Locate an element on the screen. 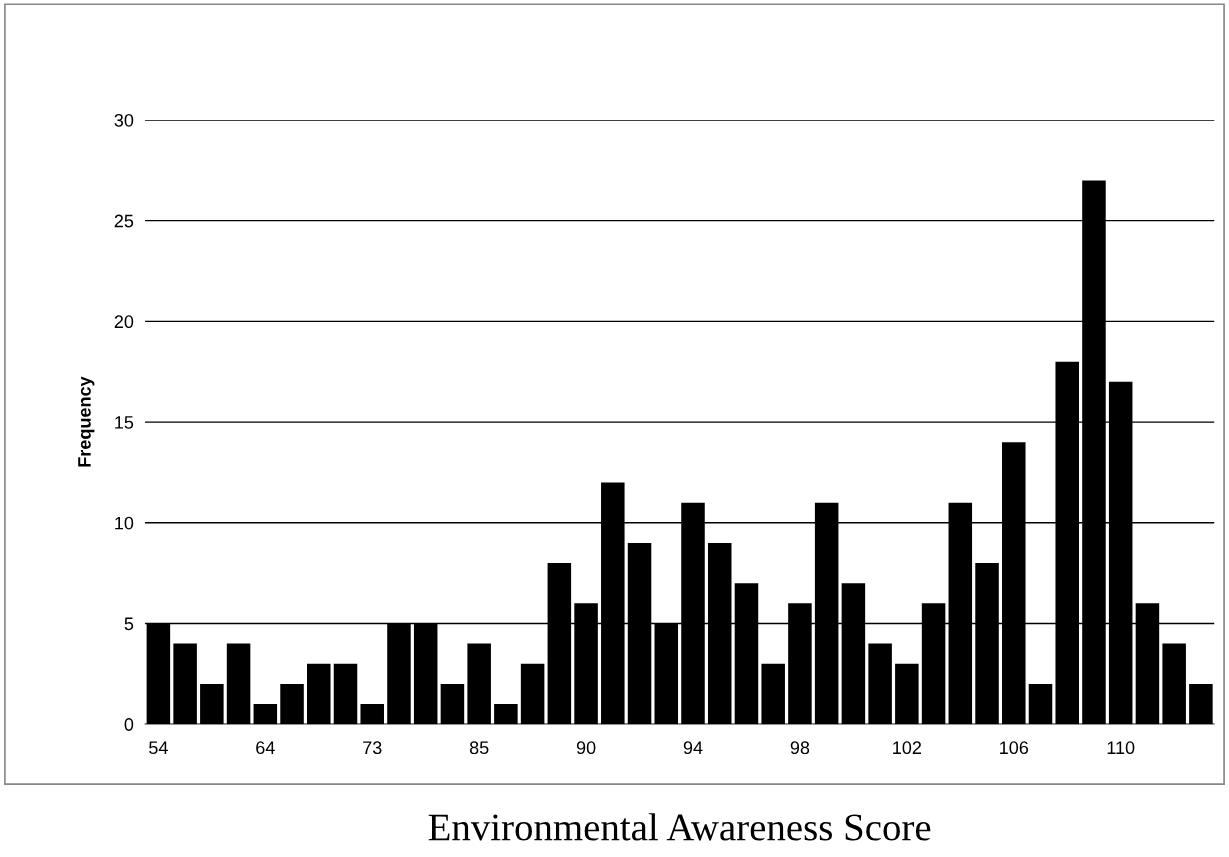  x-tick-label: 64 is located at coordinates (265, 748).